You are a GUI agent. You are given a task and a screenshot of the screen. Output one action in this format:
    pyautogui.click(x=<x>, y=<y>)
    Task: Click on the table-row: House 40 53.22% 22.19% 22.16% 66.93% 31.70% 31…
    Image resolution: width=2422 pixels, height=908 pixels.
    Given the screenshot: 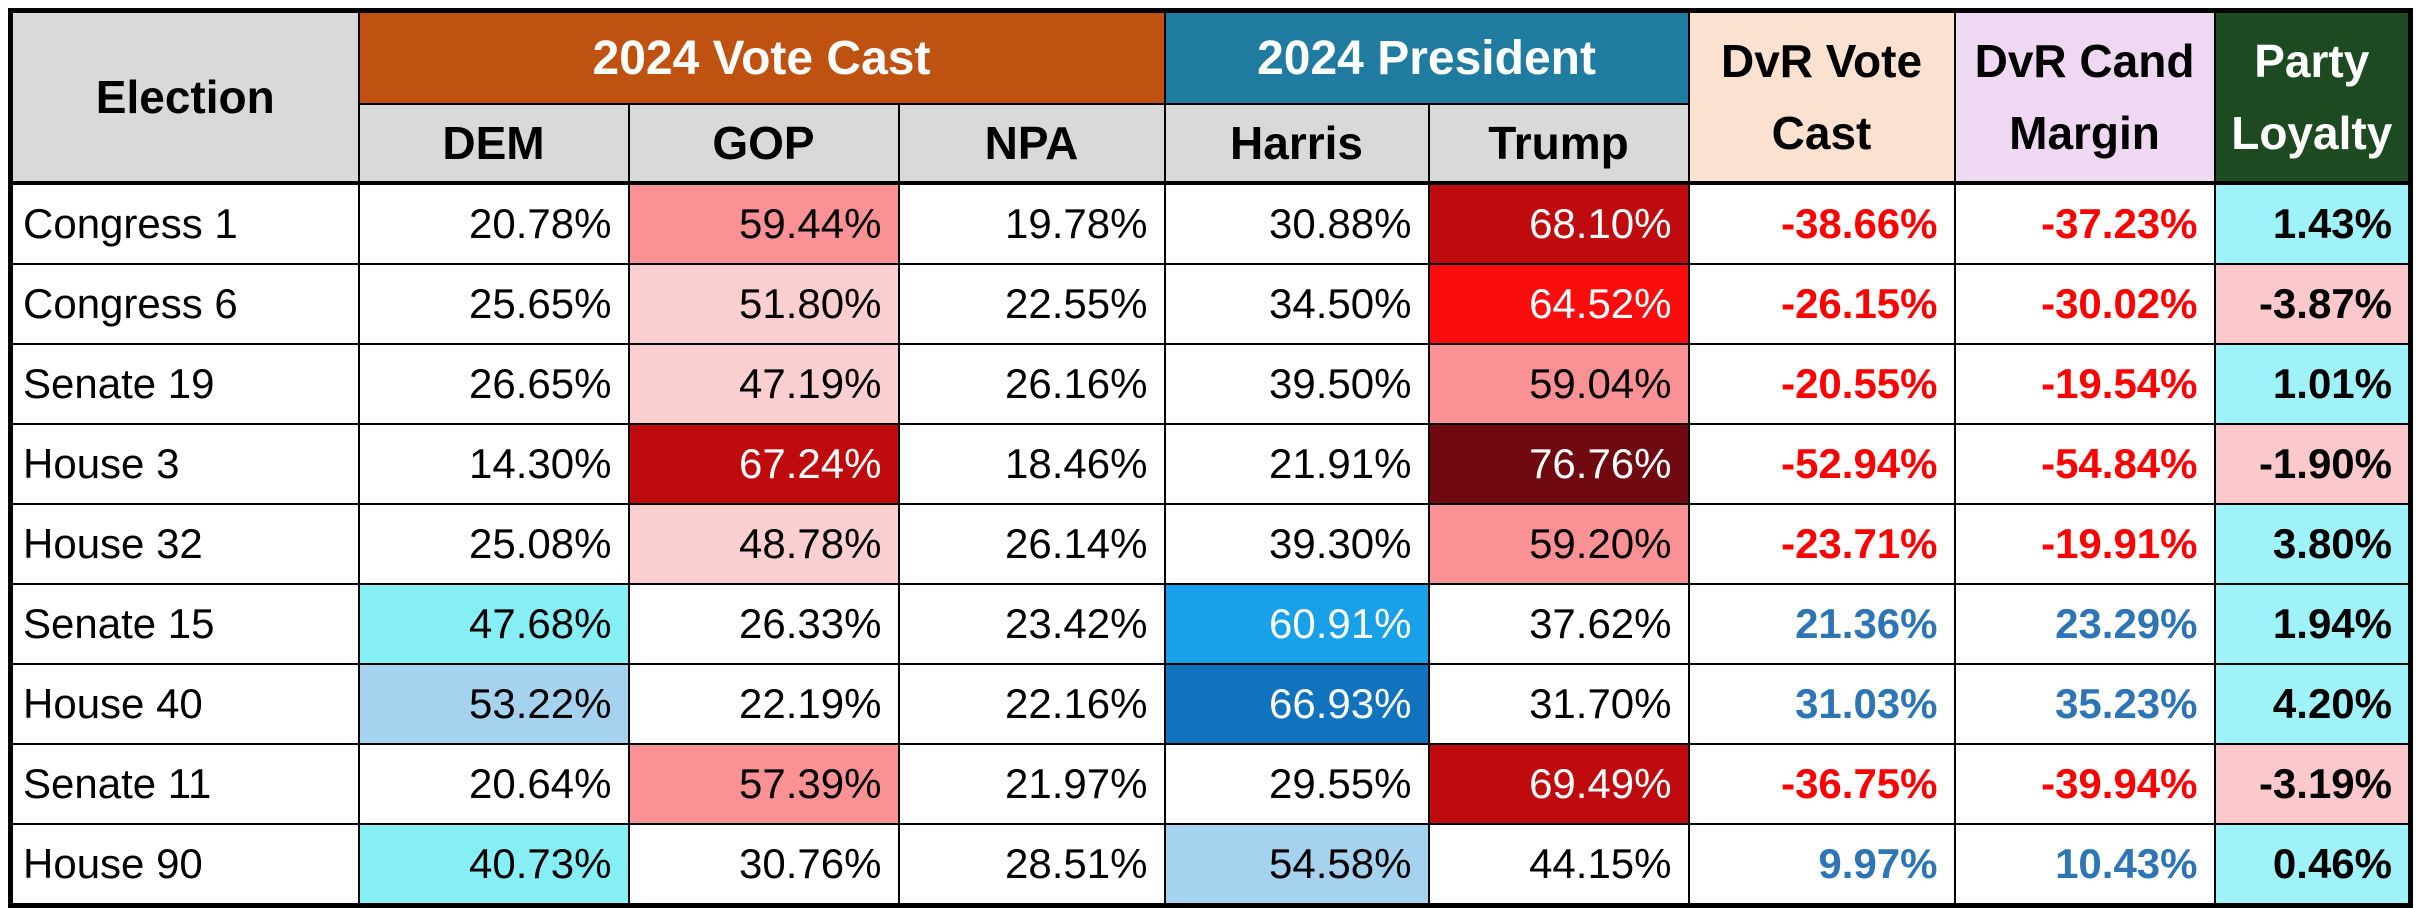 What is the action you would take?
    pyautogui.click(x=1210, y=704)
    